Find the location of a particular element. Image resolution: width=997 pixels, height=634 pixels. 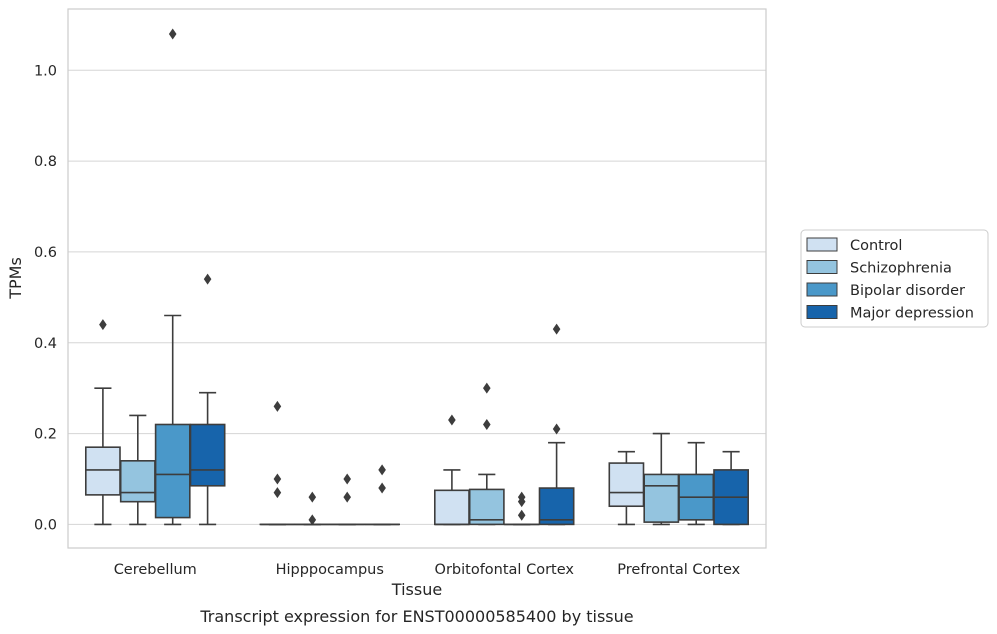

legend-label: Major depression is located at coordinates (912, 314).